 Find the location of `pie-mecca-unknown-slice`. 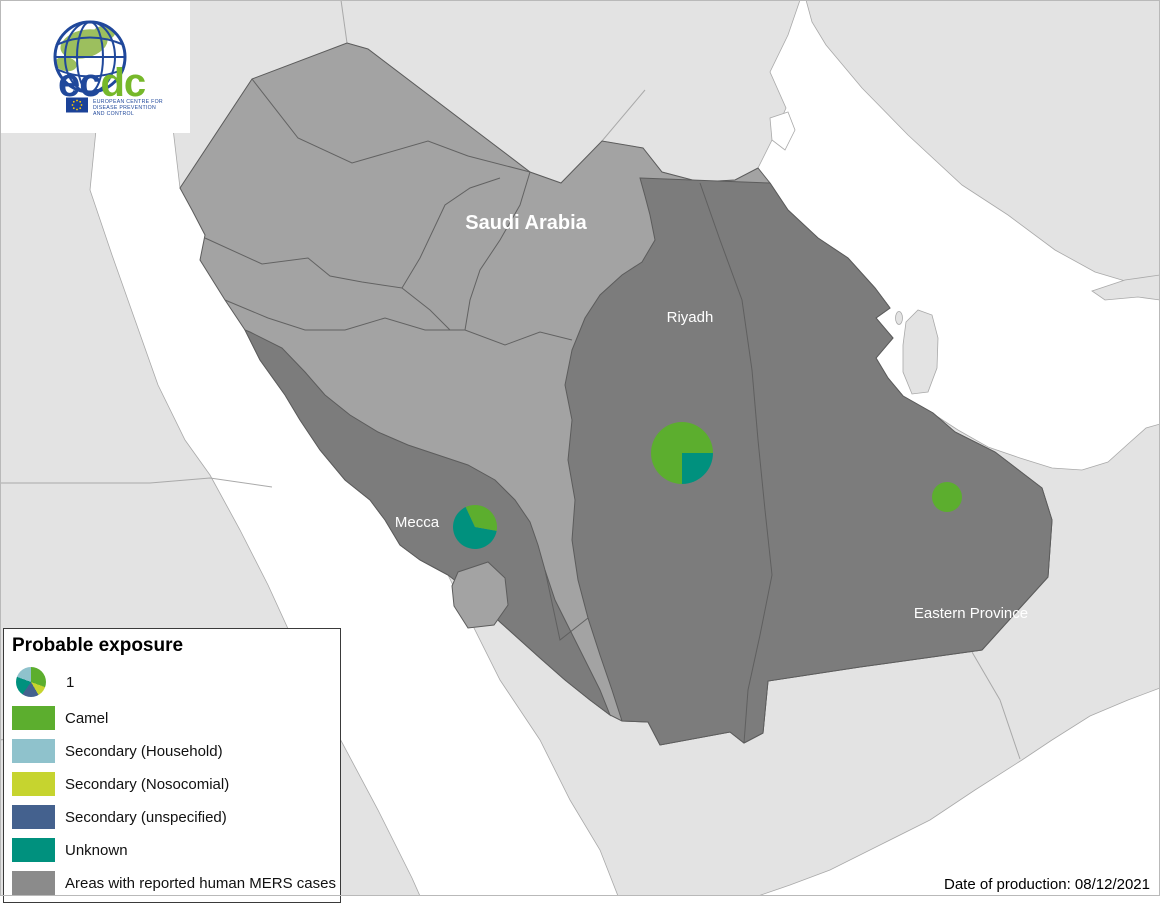

pie-mecca-unknown-slice is located at coordinates (475, 528).